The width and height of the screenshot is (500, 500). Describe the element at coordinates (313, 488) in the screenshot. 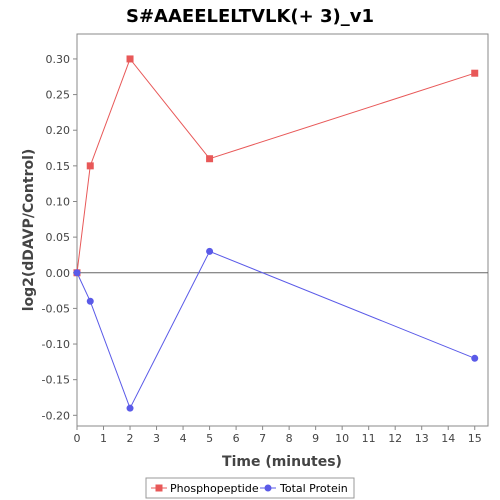

I see `legend-label-total-protein: Total Protein` at that location.